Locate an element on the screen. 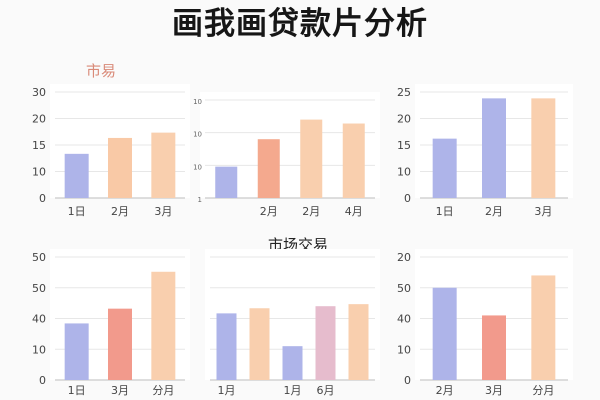  y-tick-label: 25 is located at coordinates (404, 92).